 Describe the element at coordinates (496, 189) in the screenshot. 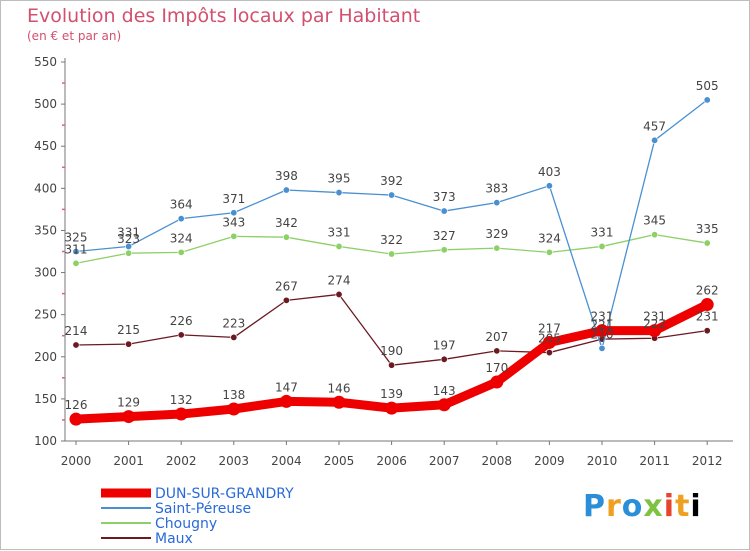

I see `data-label: 383` at that location.